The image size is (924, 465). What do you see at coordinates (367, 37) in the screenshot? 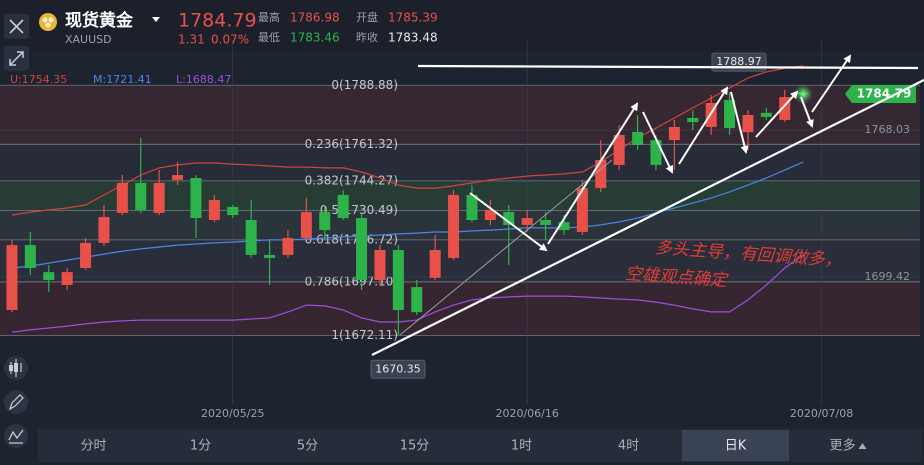
I see `stat-label: 昨收` at bounding box center [367, 37].